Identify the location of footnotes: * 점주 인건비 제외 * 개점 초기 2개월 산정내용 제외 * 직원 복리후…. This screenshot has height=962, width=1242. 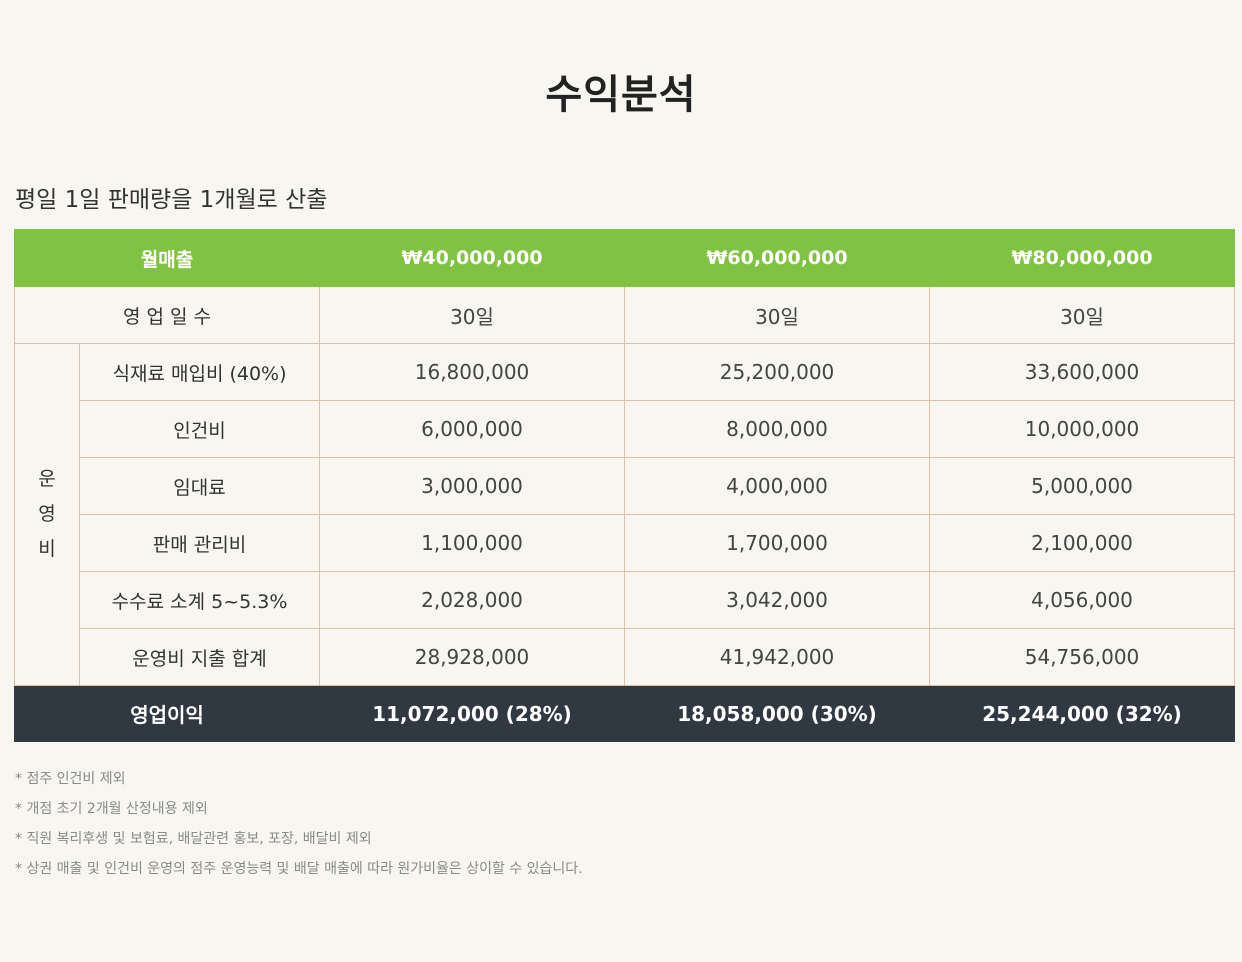
(299, 824).